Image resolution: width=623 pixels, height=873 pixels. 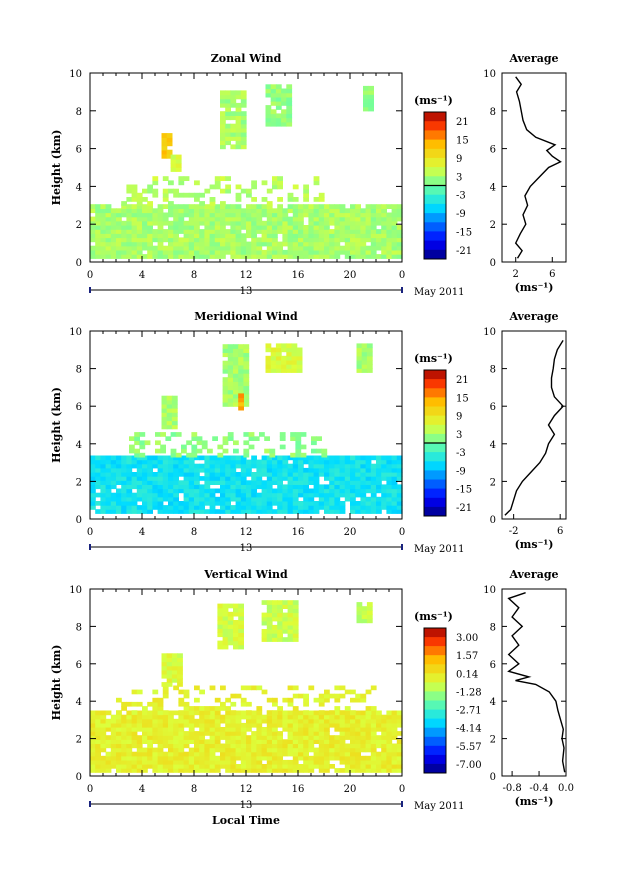 I want to click on average-y-tick-label: 0, so click(x=493, y=520).